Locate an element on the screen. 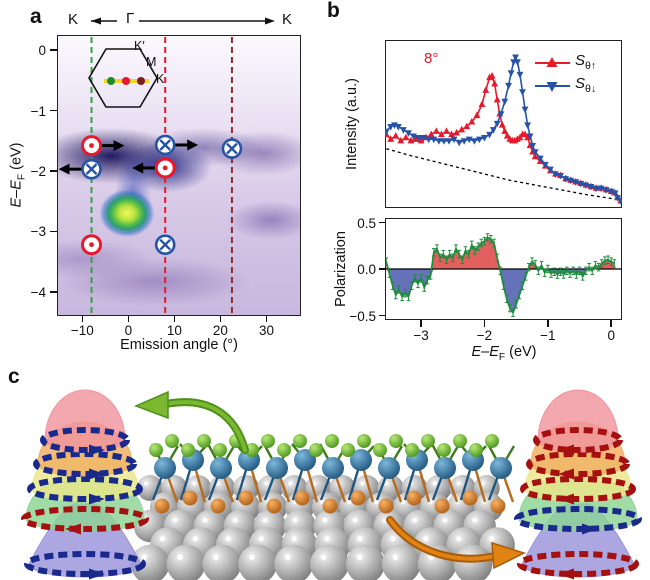  ylabel-e2: E is located at coordinates (16, 185).